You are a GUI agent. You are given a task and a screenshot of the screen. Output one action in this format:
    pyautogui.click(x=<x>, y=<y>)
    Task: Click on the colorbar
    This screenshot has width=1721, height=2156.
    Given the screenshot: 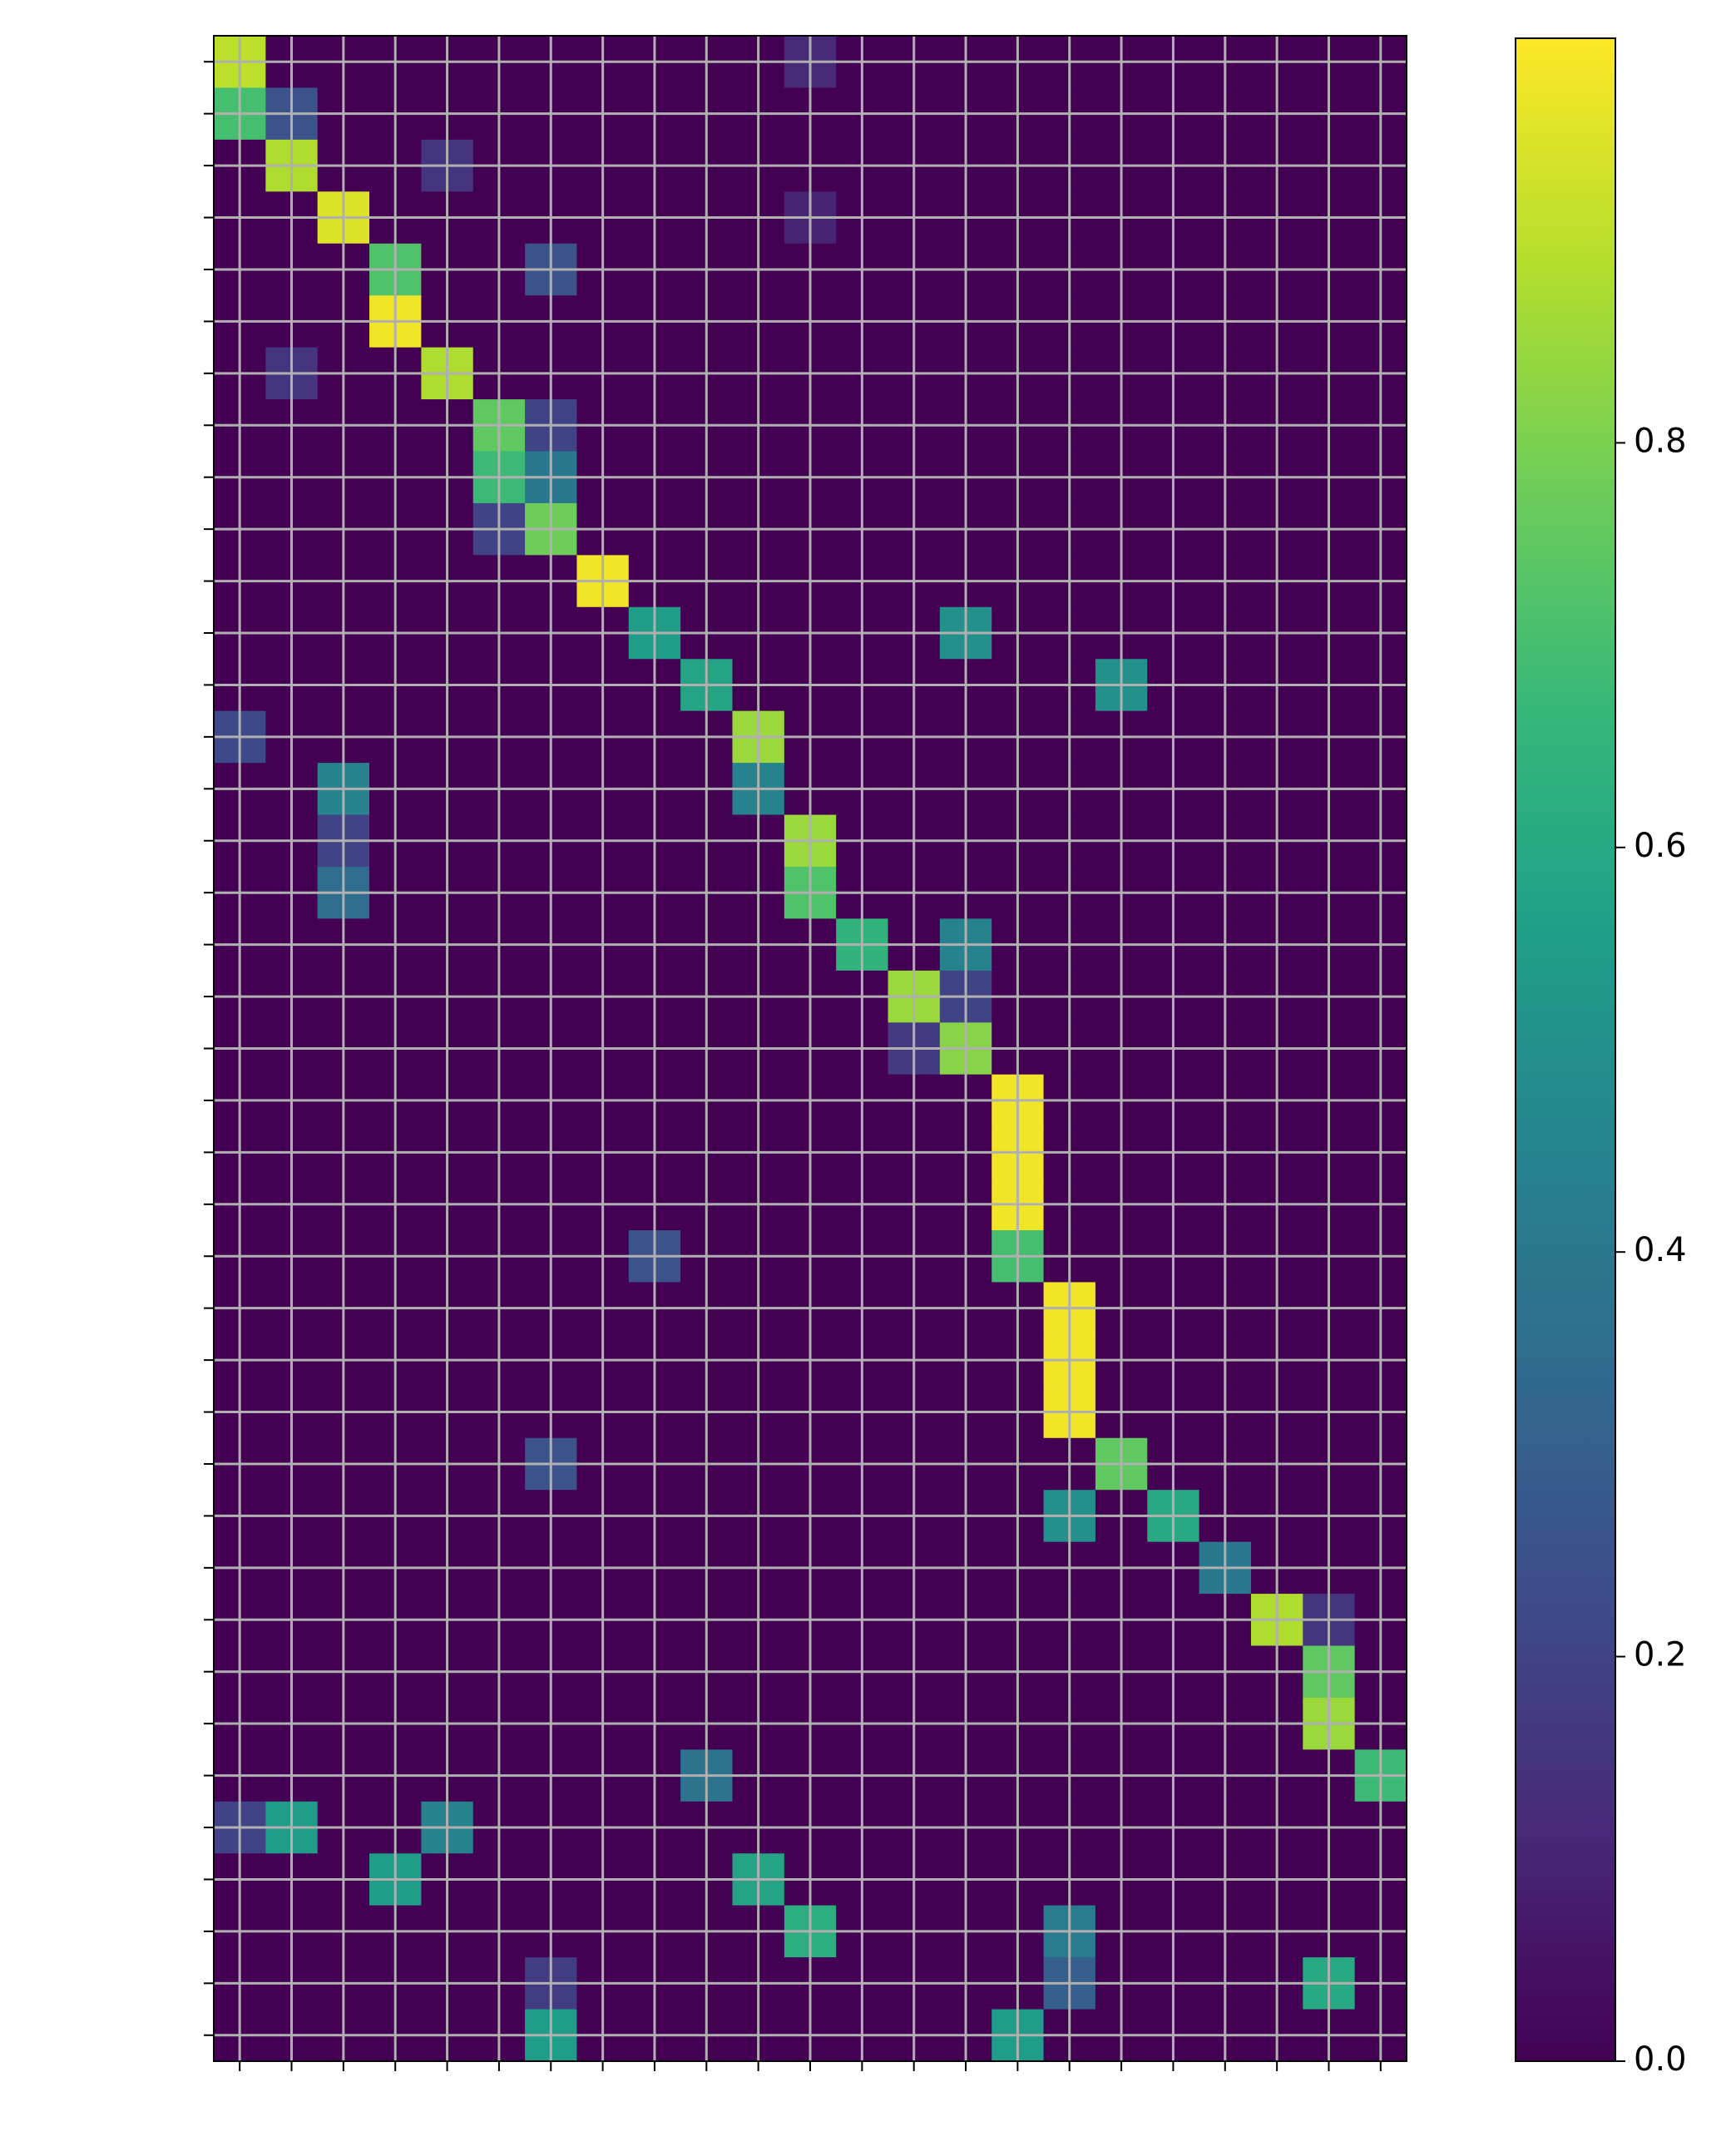 What is the action you would take?
    pyautogui.click(x=1566, y=1050)
    